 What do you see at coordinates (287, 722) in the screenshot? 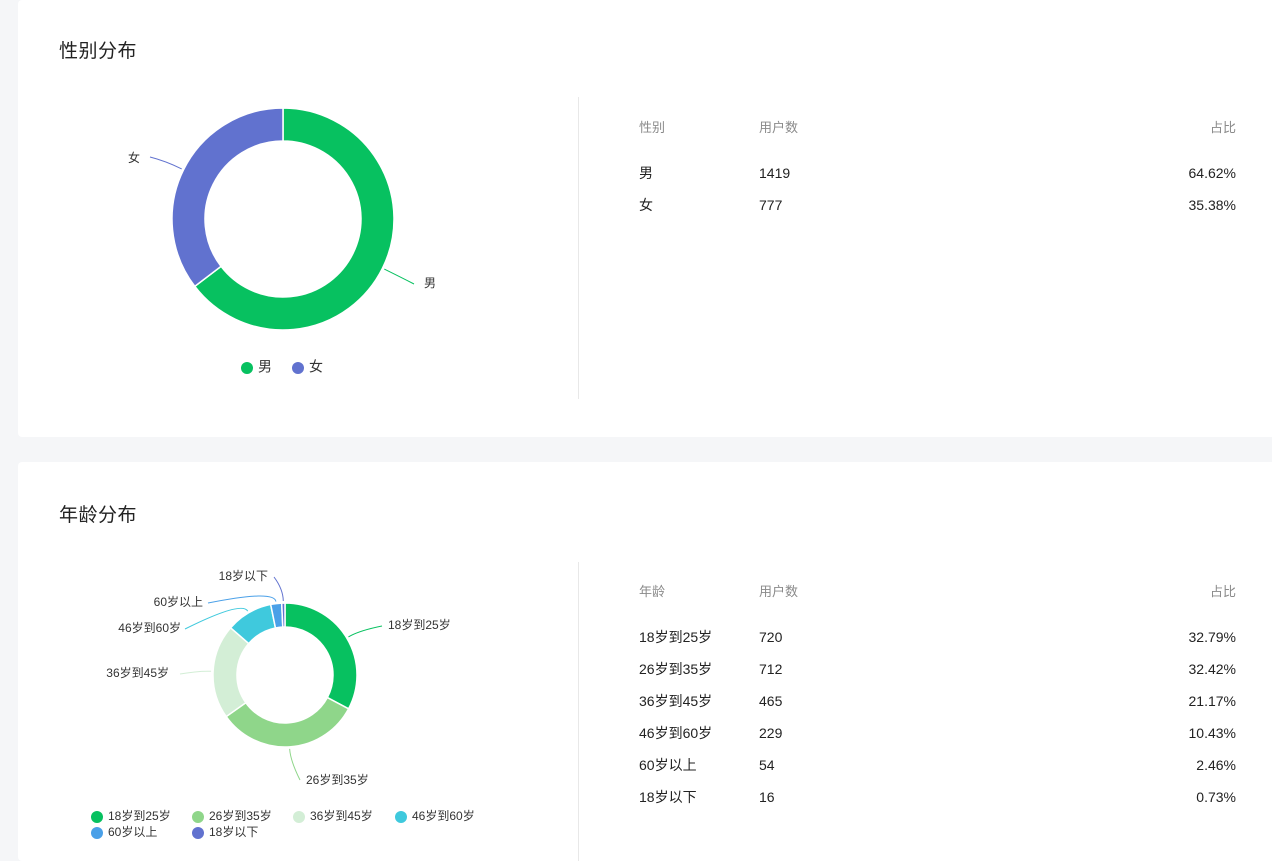
I see `donut-slice-26岁到35岁` at bounding box center [287, 722].